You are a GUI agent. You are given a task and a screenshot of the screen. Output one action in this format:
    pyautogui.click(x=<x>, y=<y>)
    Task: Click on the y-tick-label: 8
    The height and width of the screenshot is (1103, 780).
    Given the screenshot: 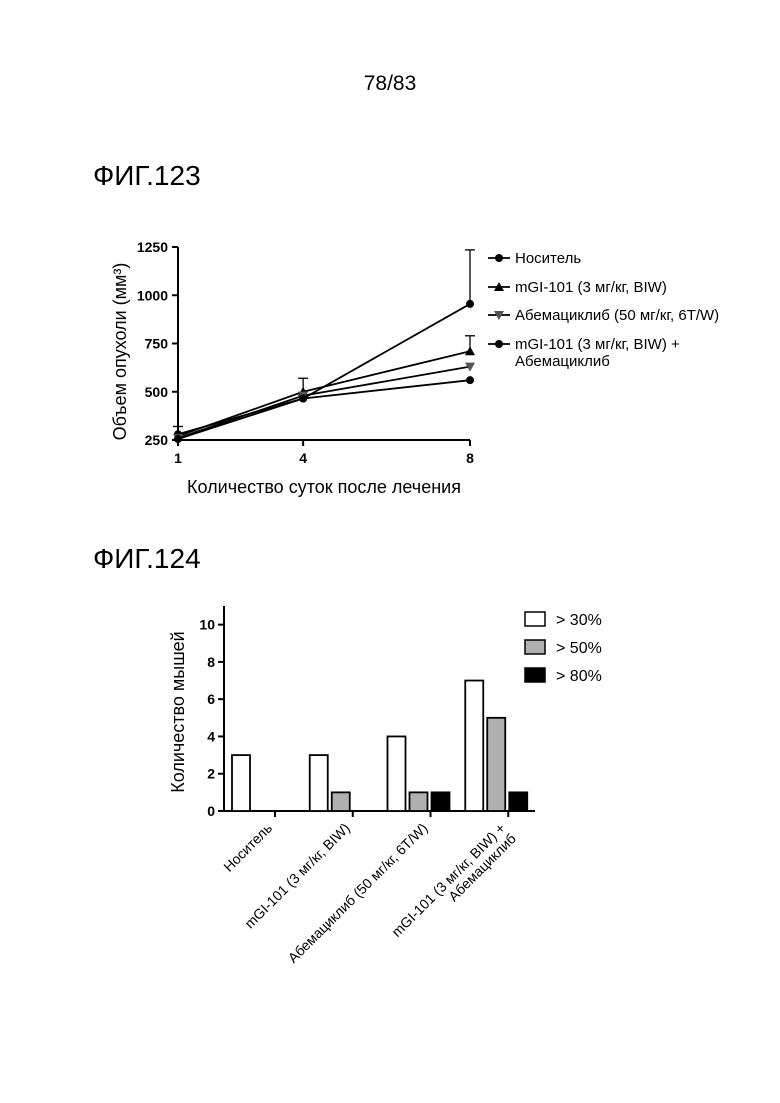 What is the action you would take?
    pyautogui.click(x=211, y=662)
    